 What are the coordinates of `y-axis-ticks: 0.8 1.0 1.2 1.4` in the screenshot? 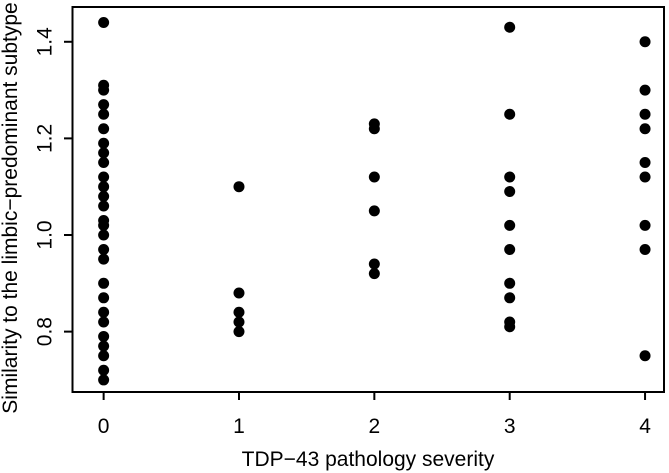 It's located at (53, 186).